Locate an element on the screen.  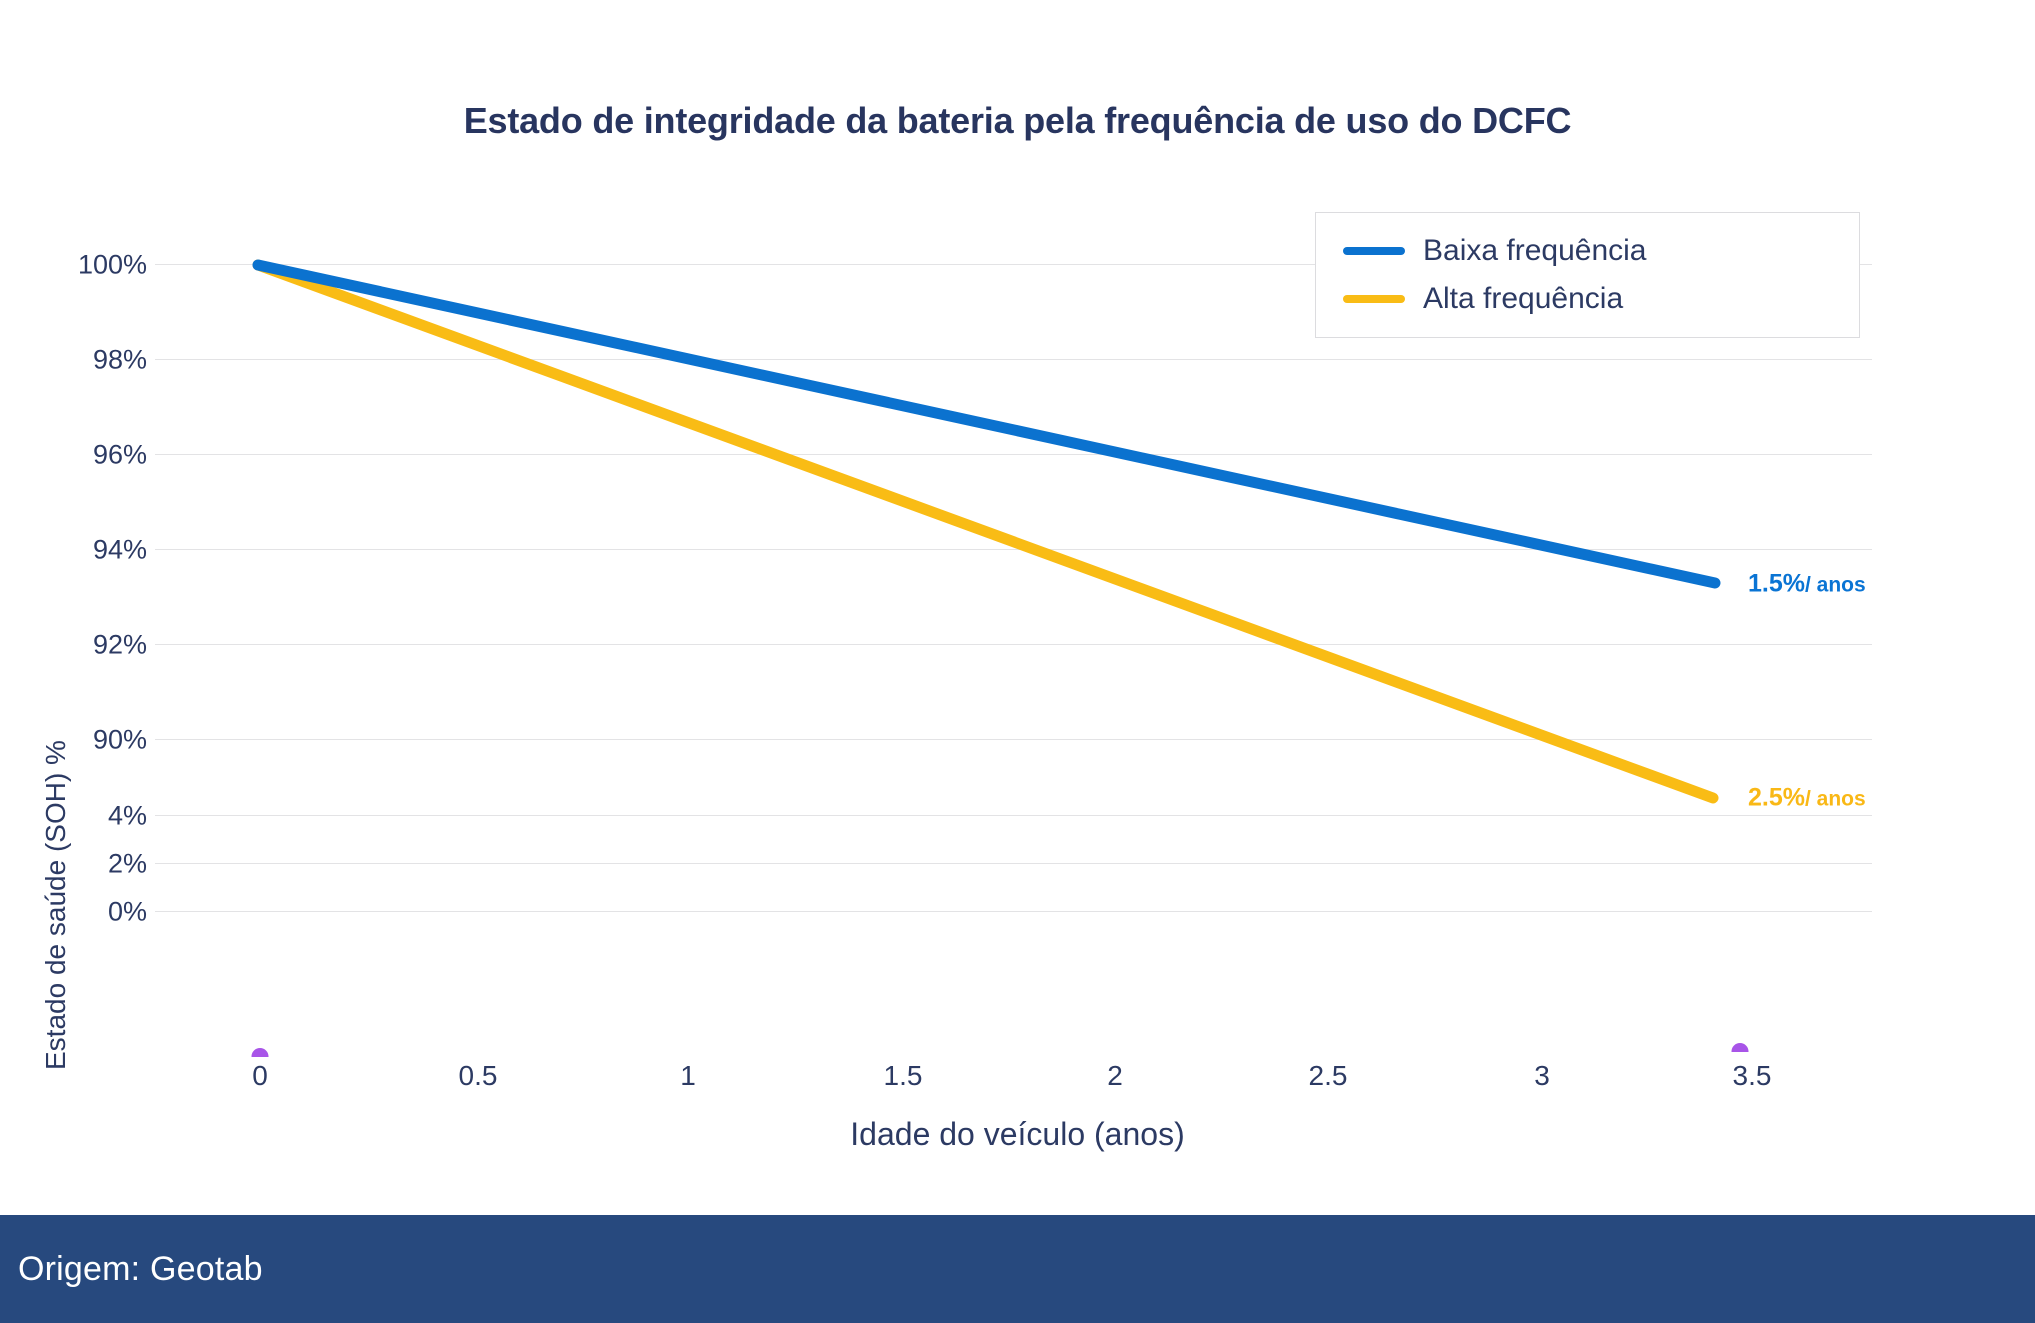
legend-item-high-frequency: Alta frequência is located at coordinates (1483, 299).